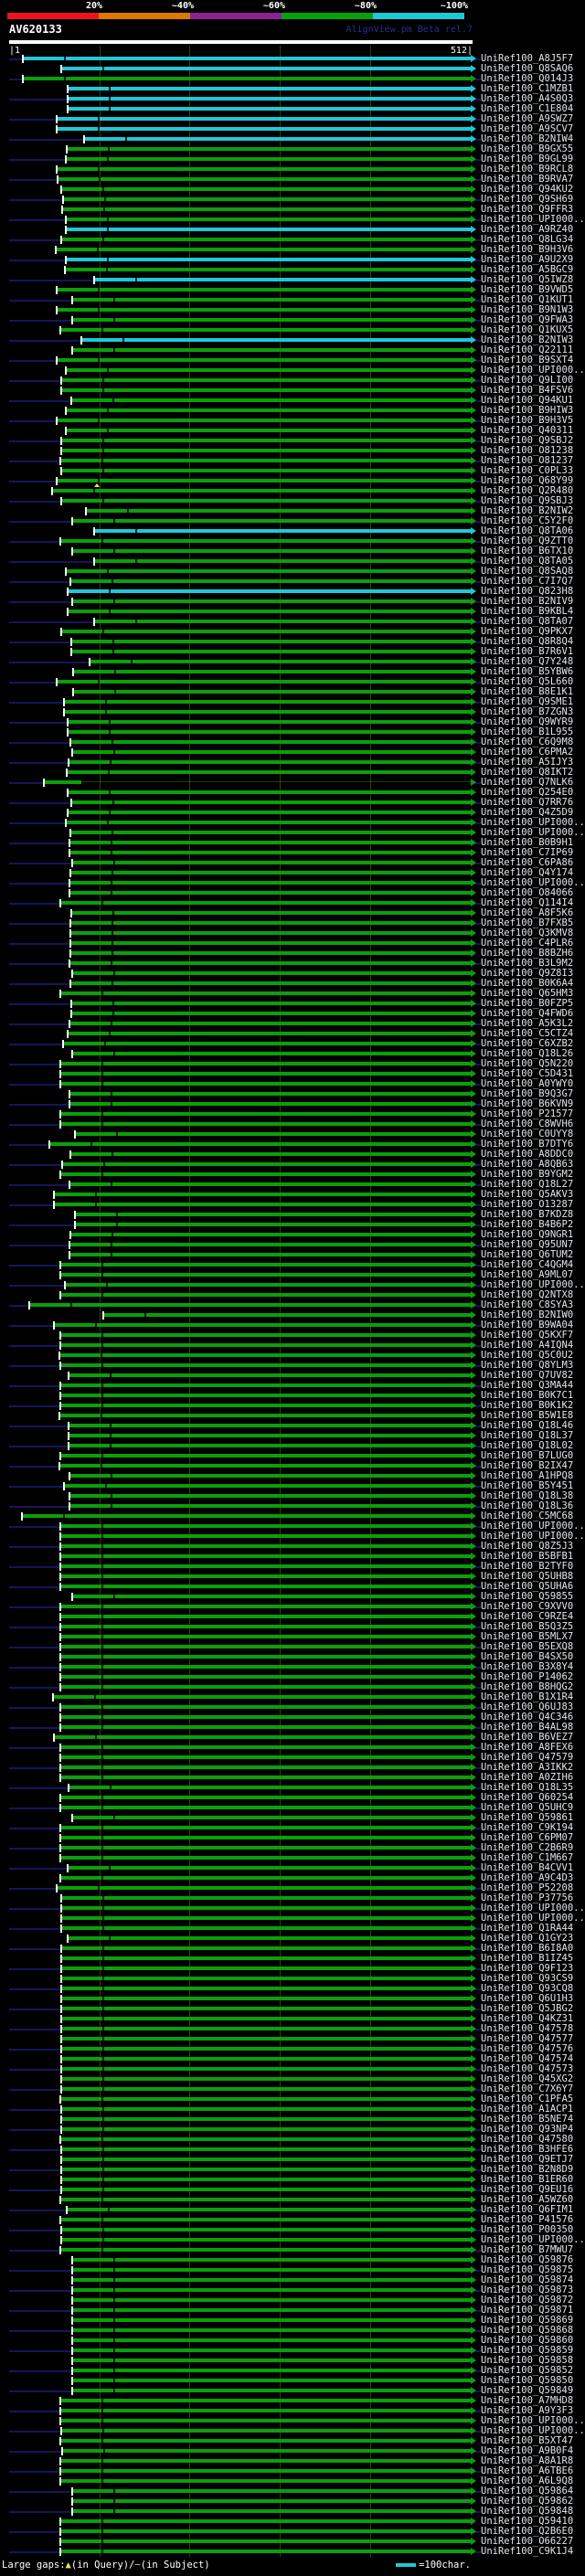 This screenshot has height=2576, width=585. I want to click on hit-label: UniRef100_C0PL33, so click(528, 470).